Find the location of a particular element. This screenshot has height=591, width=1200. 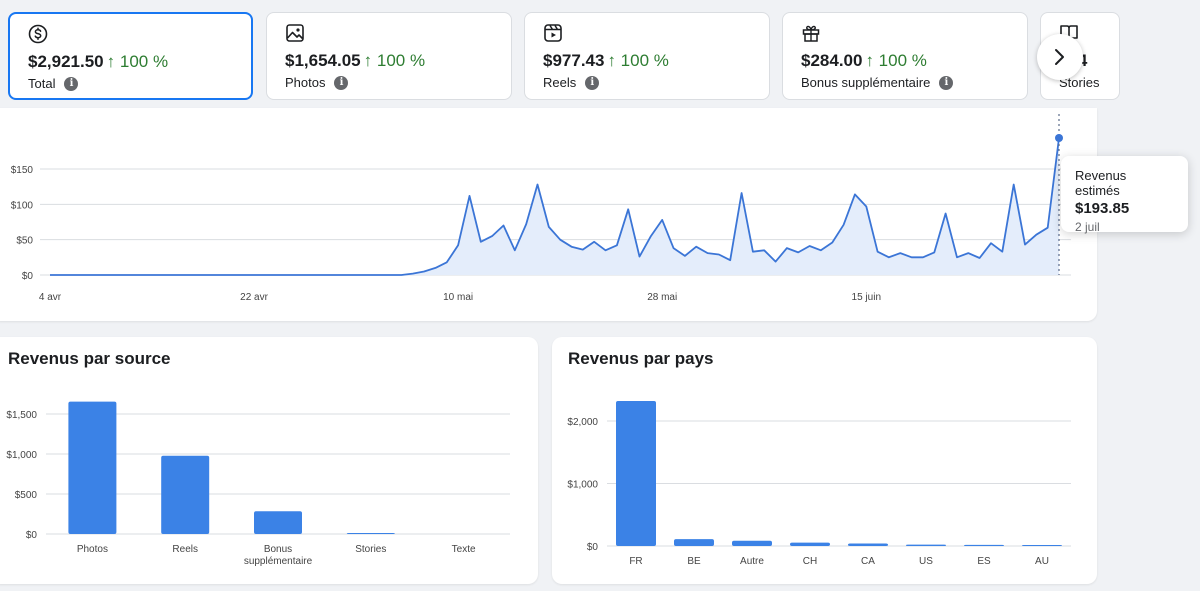

category-label: CH is located at coordinates (810, 561).